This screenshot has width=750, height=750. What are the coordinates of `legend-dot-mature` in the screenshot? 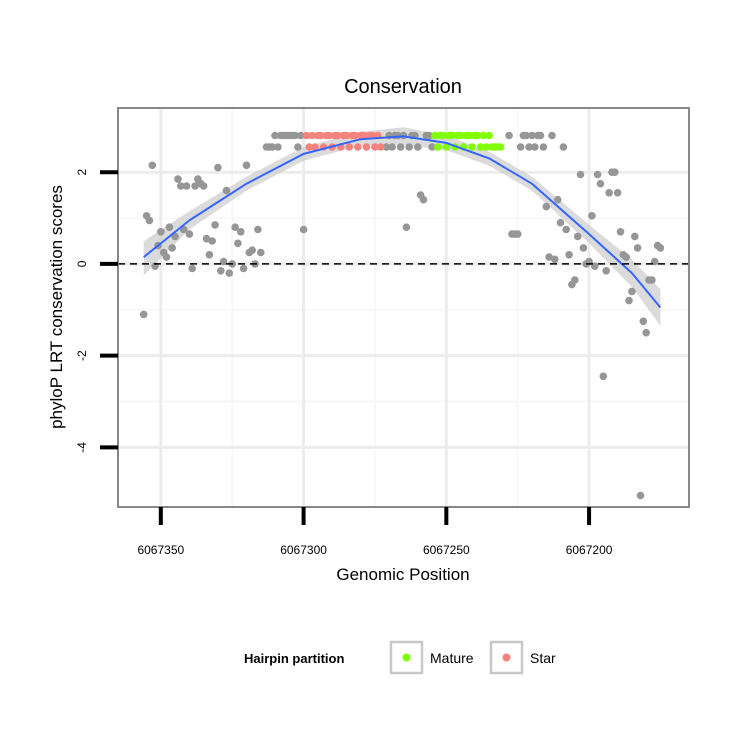 It's located at (406, 657).